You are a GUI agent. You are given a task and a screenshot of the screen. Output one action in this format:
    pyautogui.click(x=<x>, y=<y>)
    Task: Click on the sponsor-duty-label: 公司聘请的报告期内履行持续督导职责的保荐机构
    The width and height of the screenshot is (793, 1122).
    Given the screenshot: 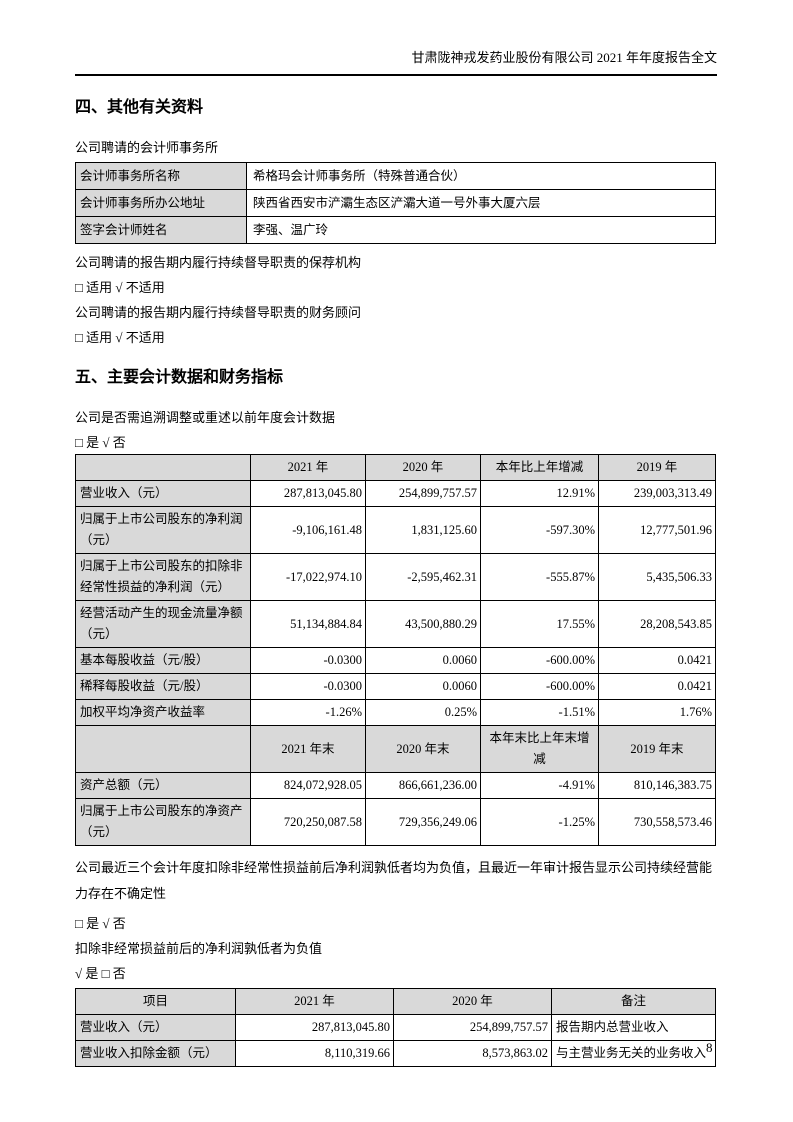 What is the action you would take?
    pyautogui.click(x=218, y=262)
    